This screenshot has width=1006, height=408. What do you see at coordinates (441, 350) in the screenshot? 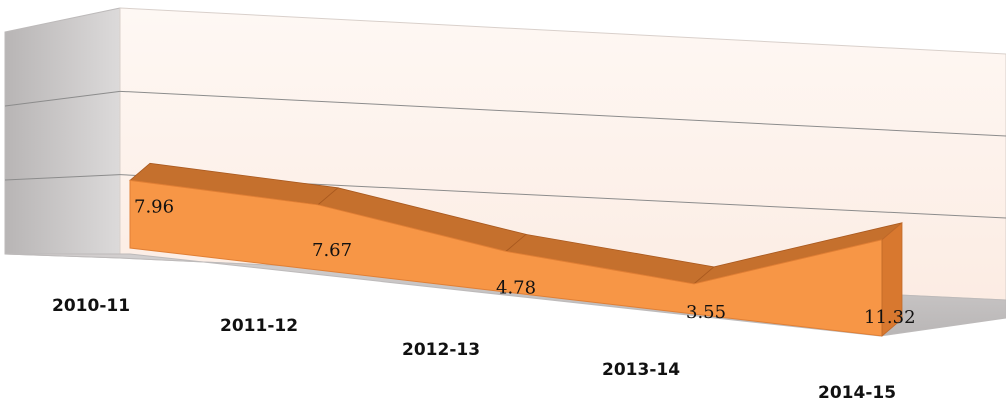
I see `category-label: 2012-13` at bounding box center [441, 350].